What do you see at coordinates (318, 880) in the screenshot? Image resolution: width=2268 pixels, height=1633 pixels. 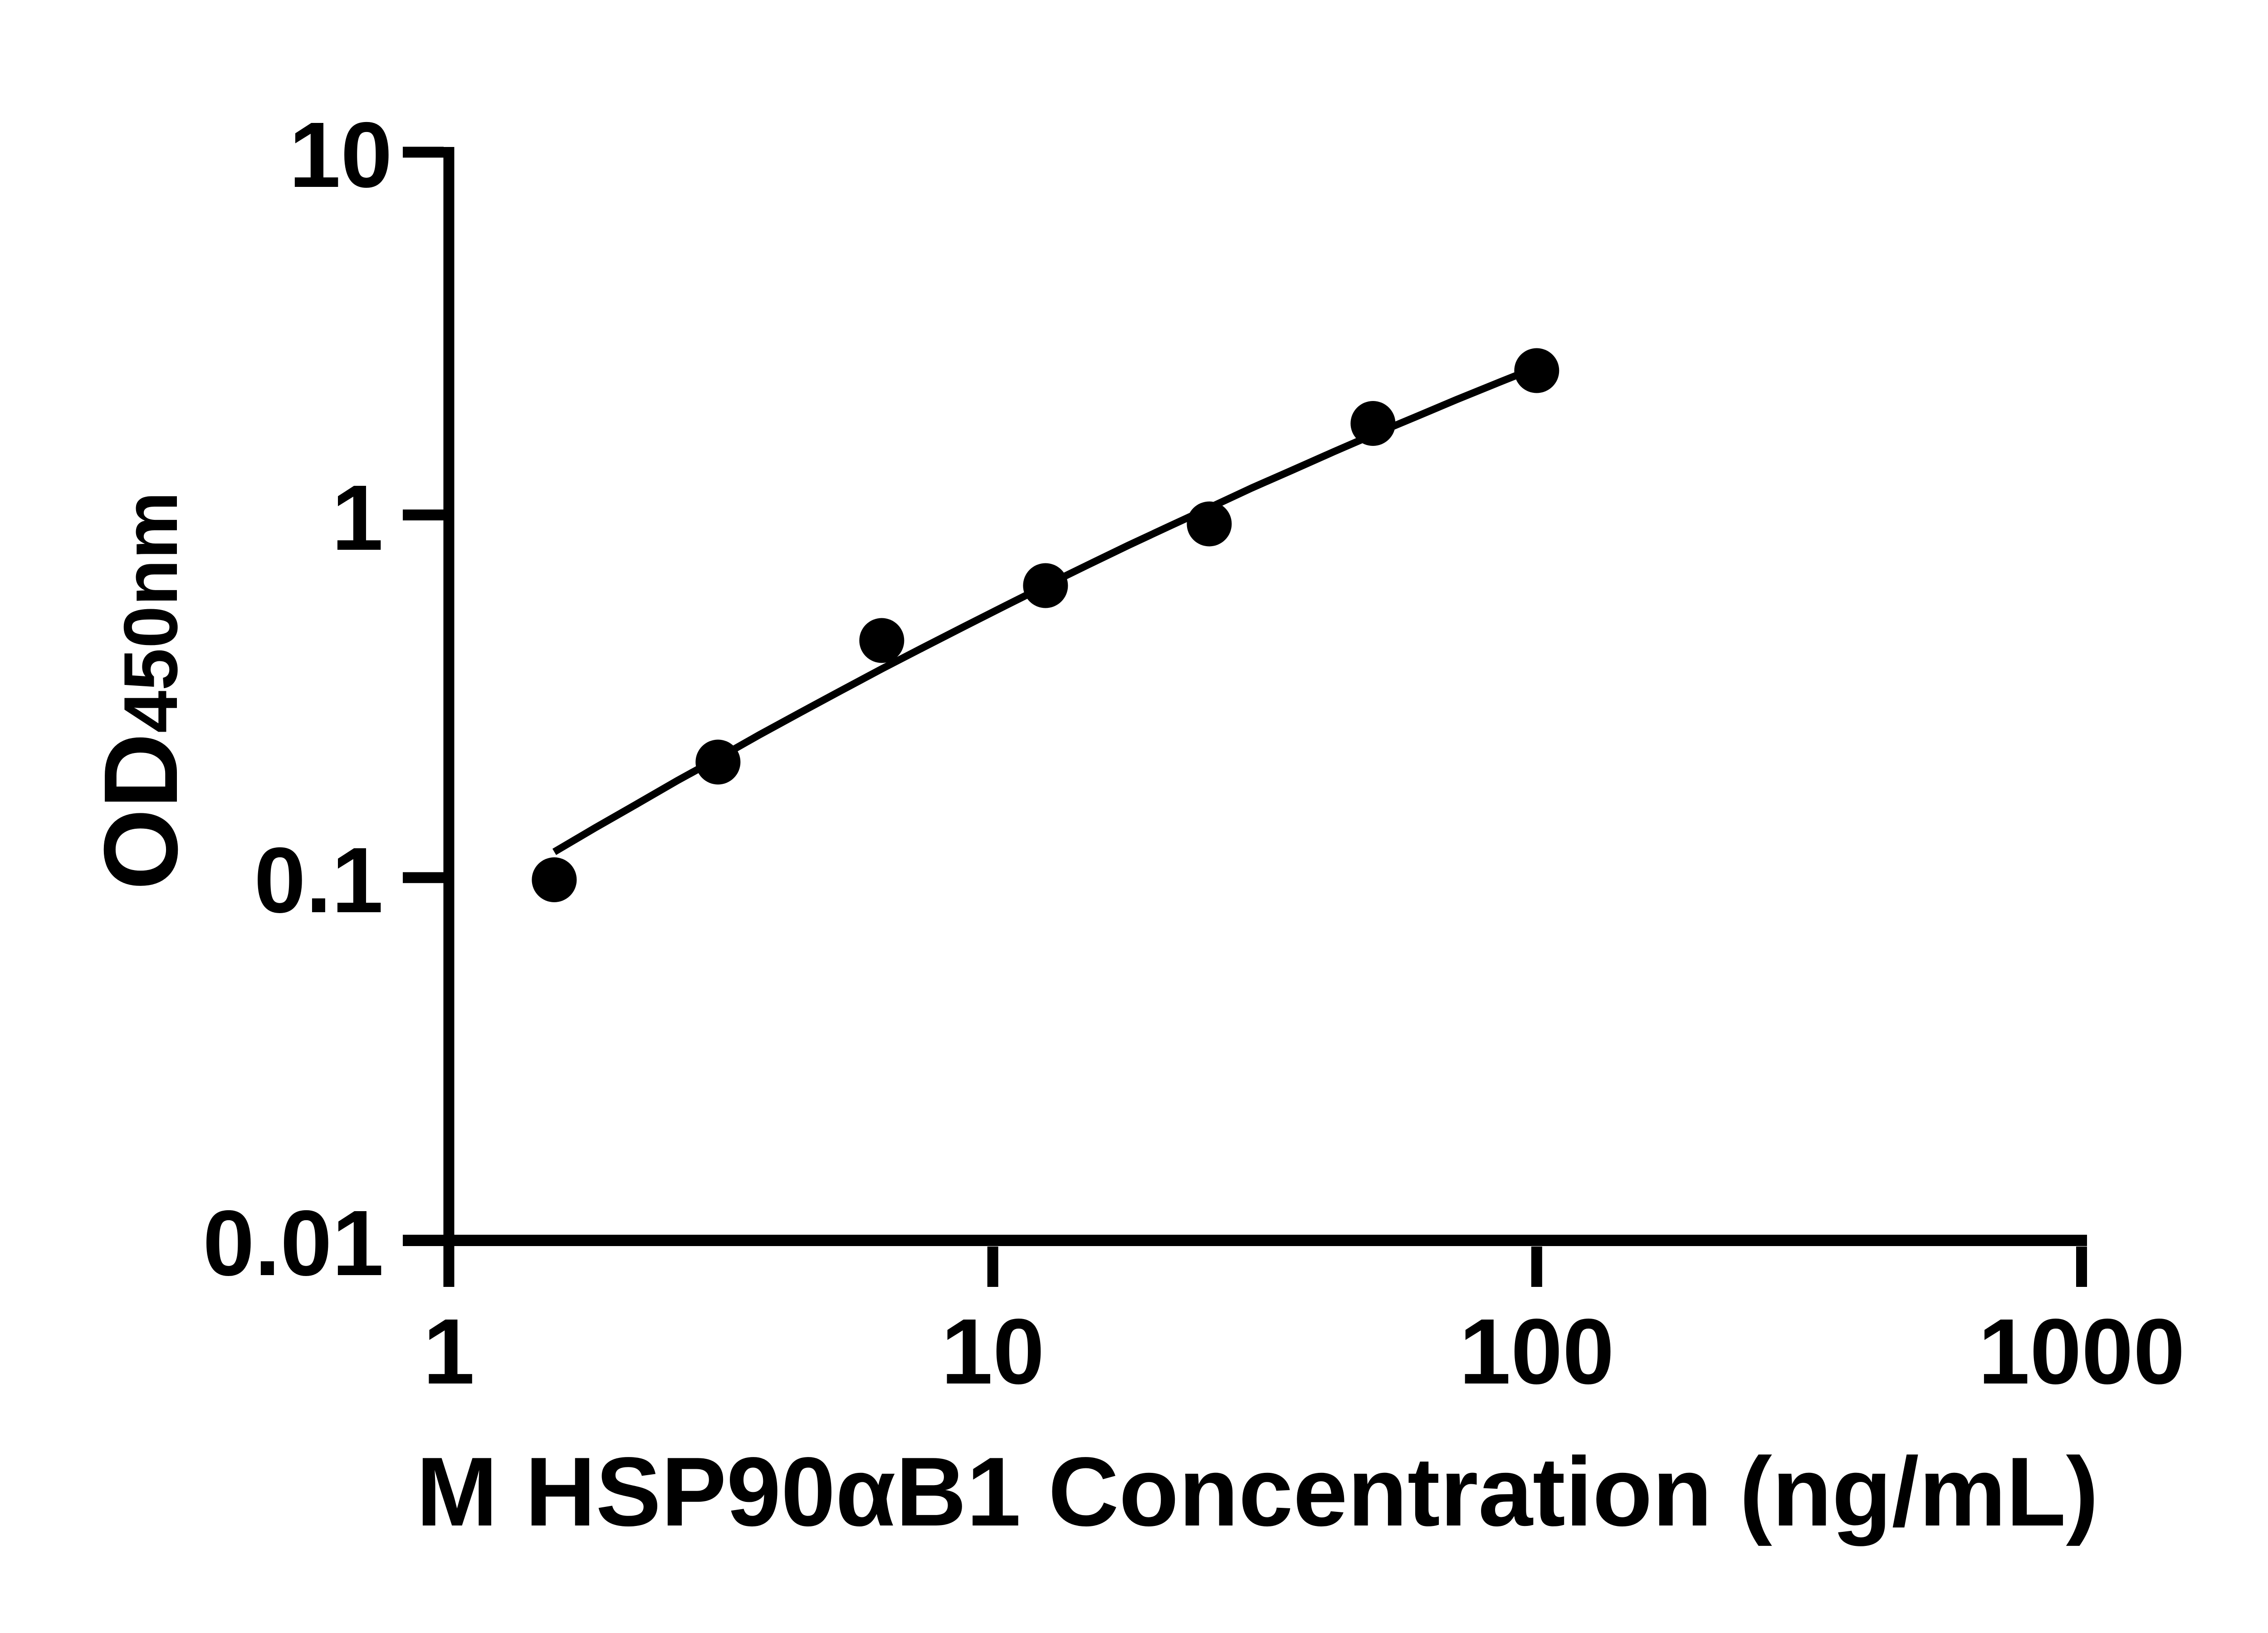 I see `svg-text: 0.1` at bounding box center [318, 880].